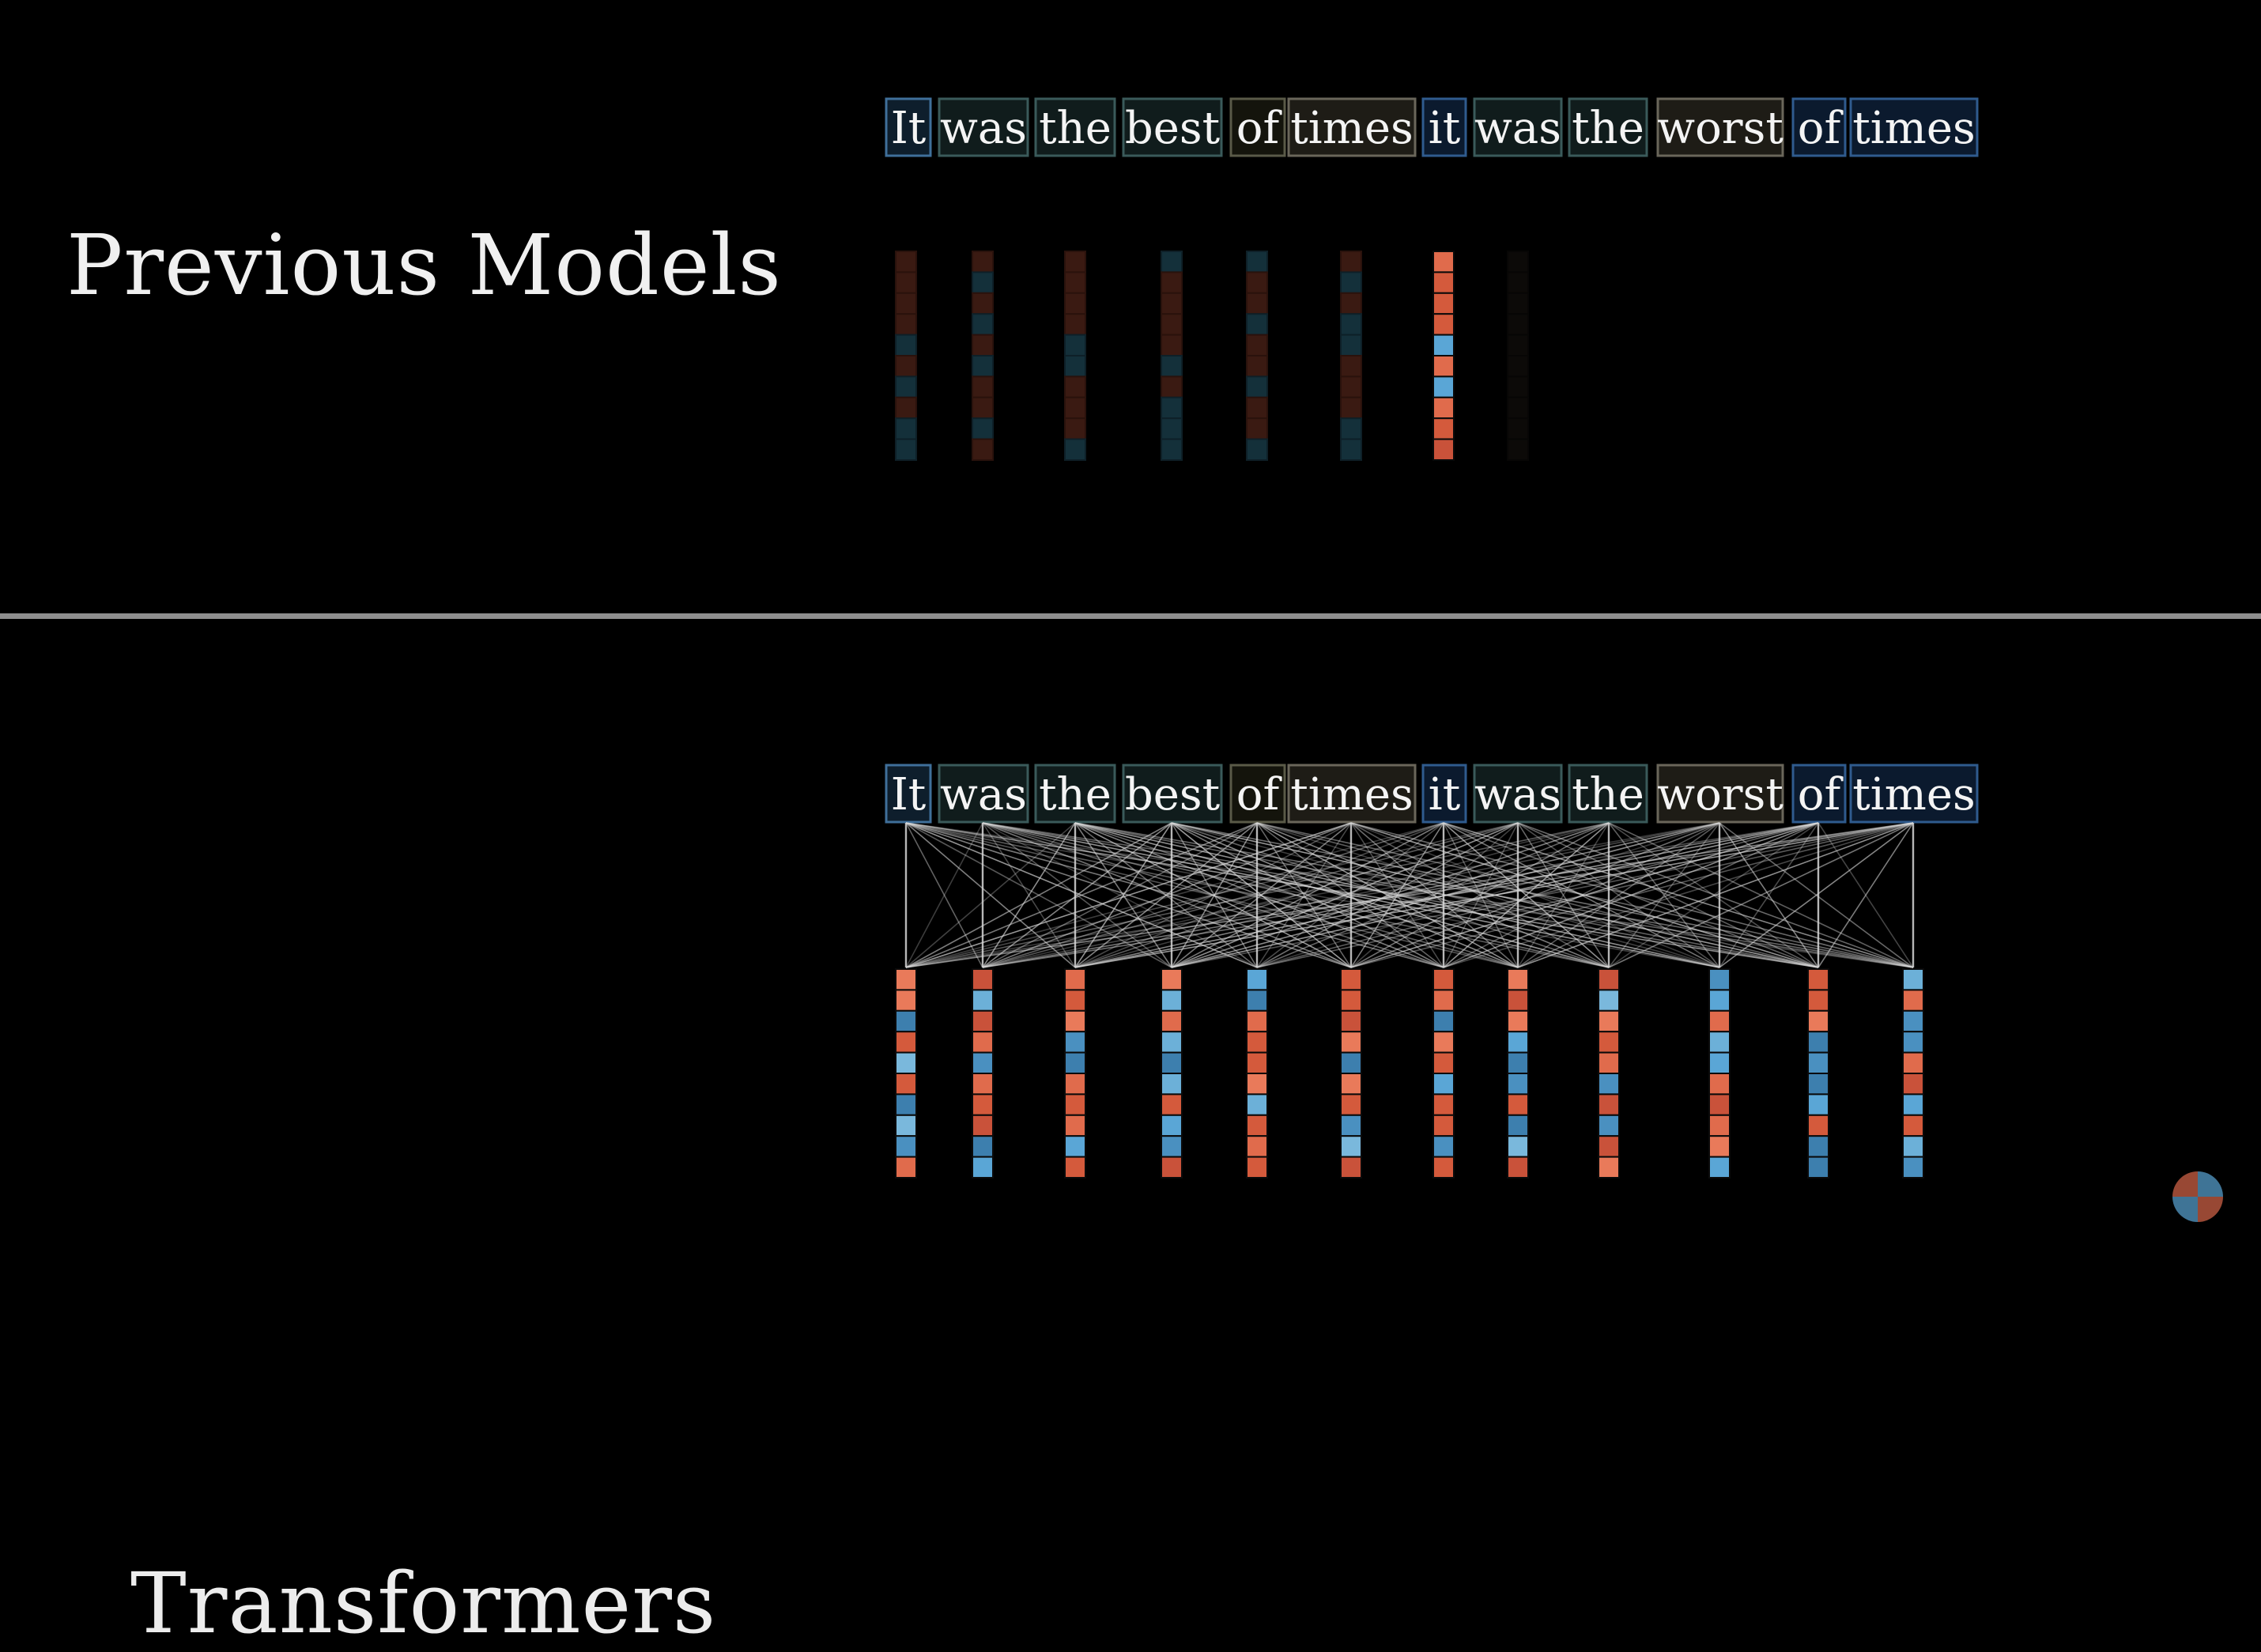  Describe the element at coordinates (1076, 128) in the screenshot. I see `top-token: the` at that location.